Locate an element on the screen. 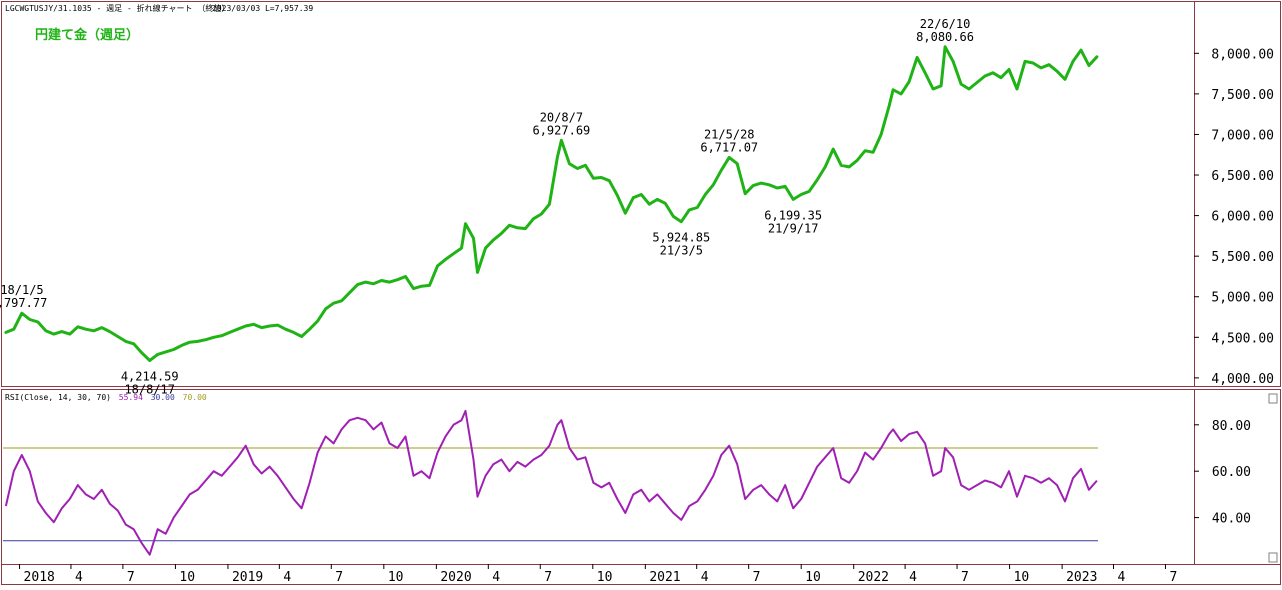  annotation-label: 18/8/17 is located at coordinates (149, 389).